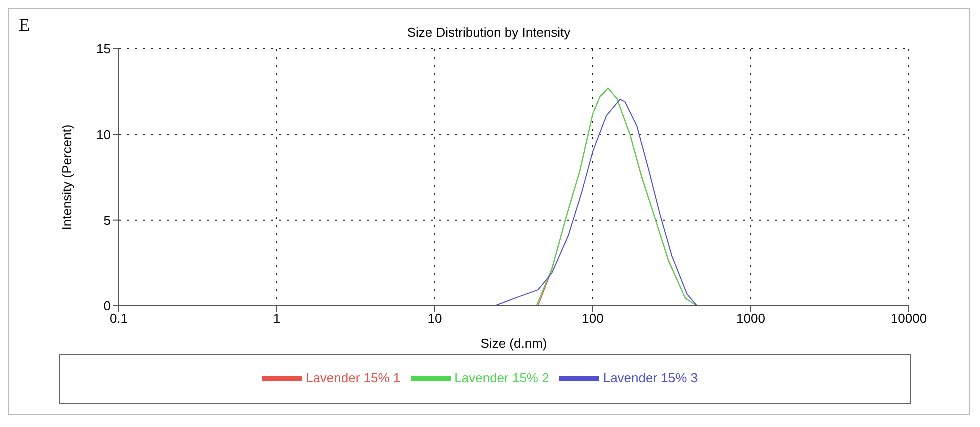 This screenshot has height=427, width=980. Describe the element at coordinates (103, 134) in the screenshot. I see `y-tick-label: 10` at that location.